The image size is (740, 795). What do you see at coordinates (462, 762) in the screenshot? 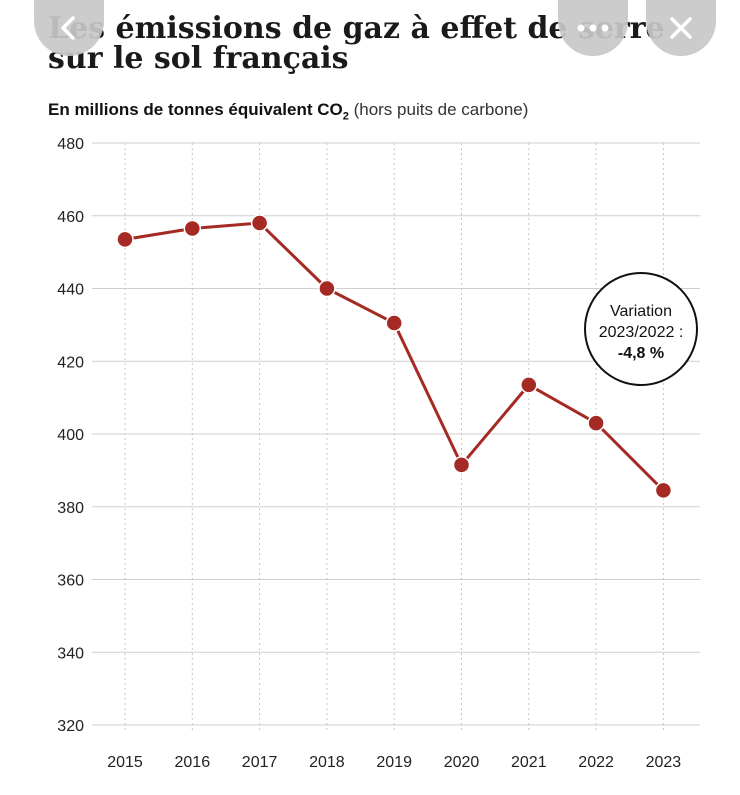
I see `x-tick-label: 2020` at bounding box center [462, 762].